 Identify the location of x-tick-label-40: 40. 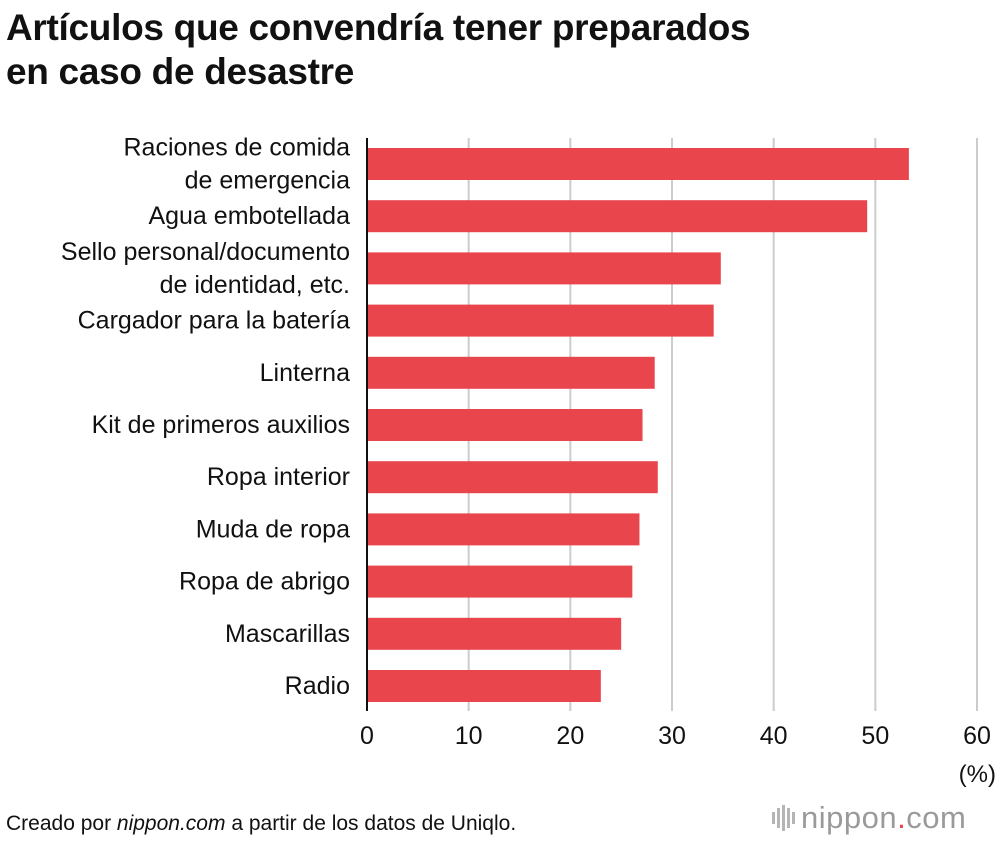
(774, 736).